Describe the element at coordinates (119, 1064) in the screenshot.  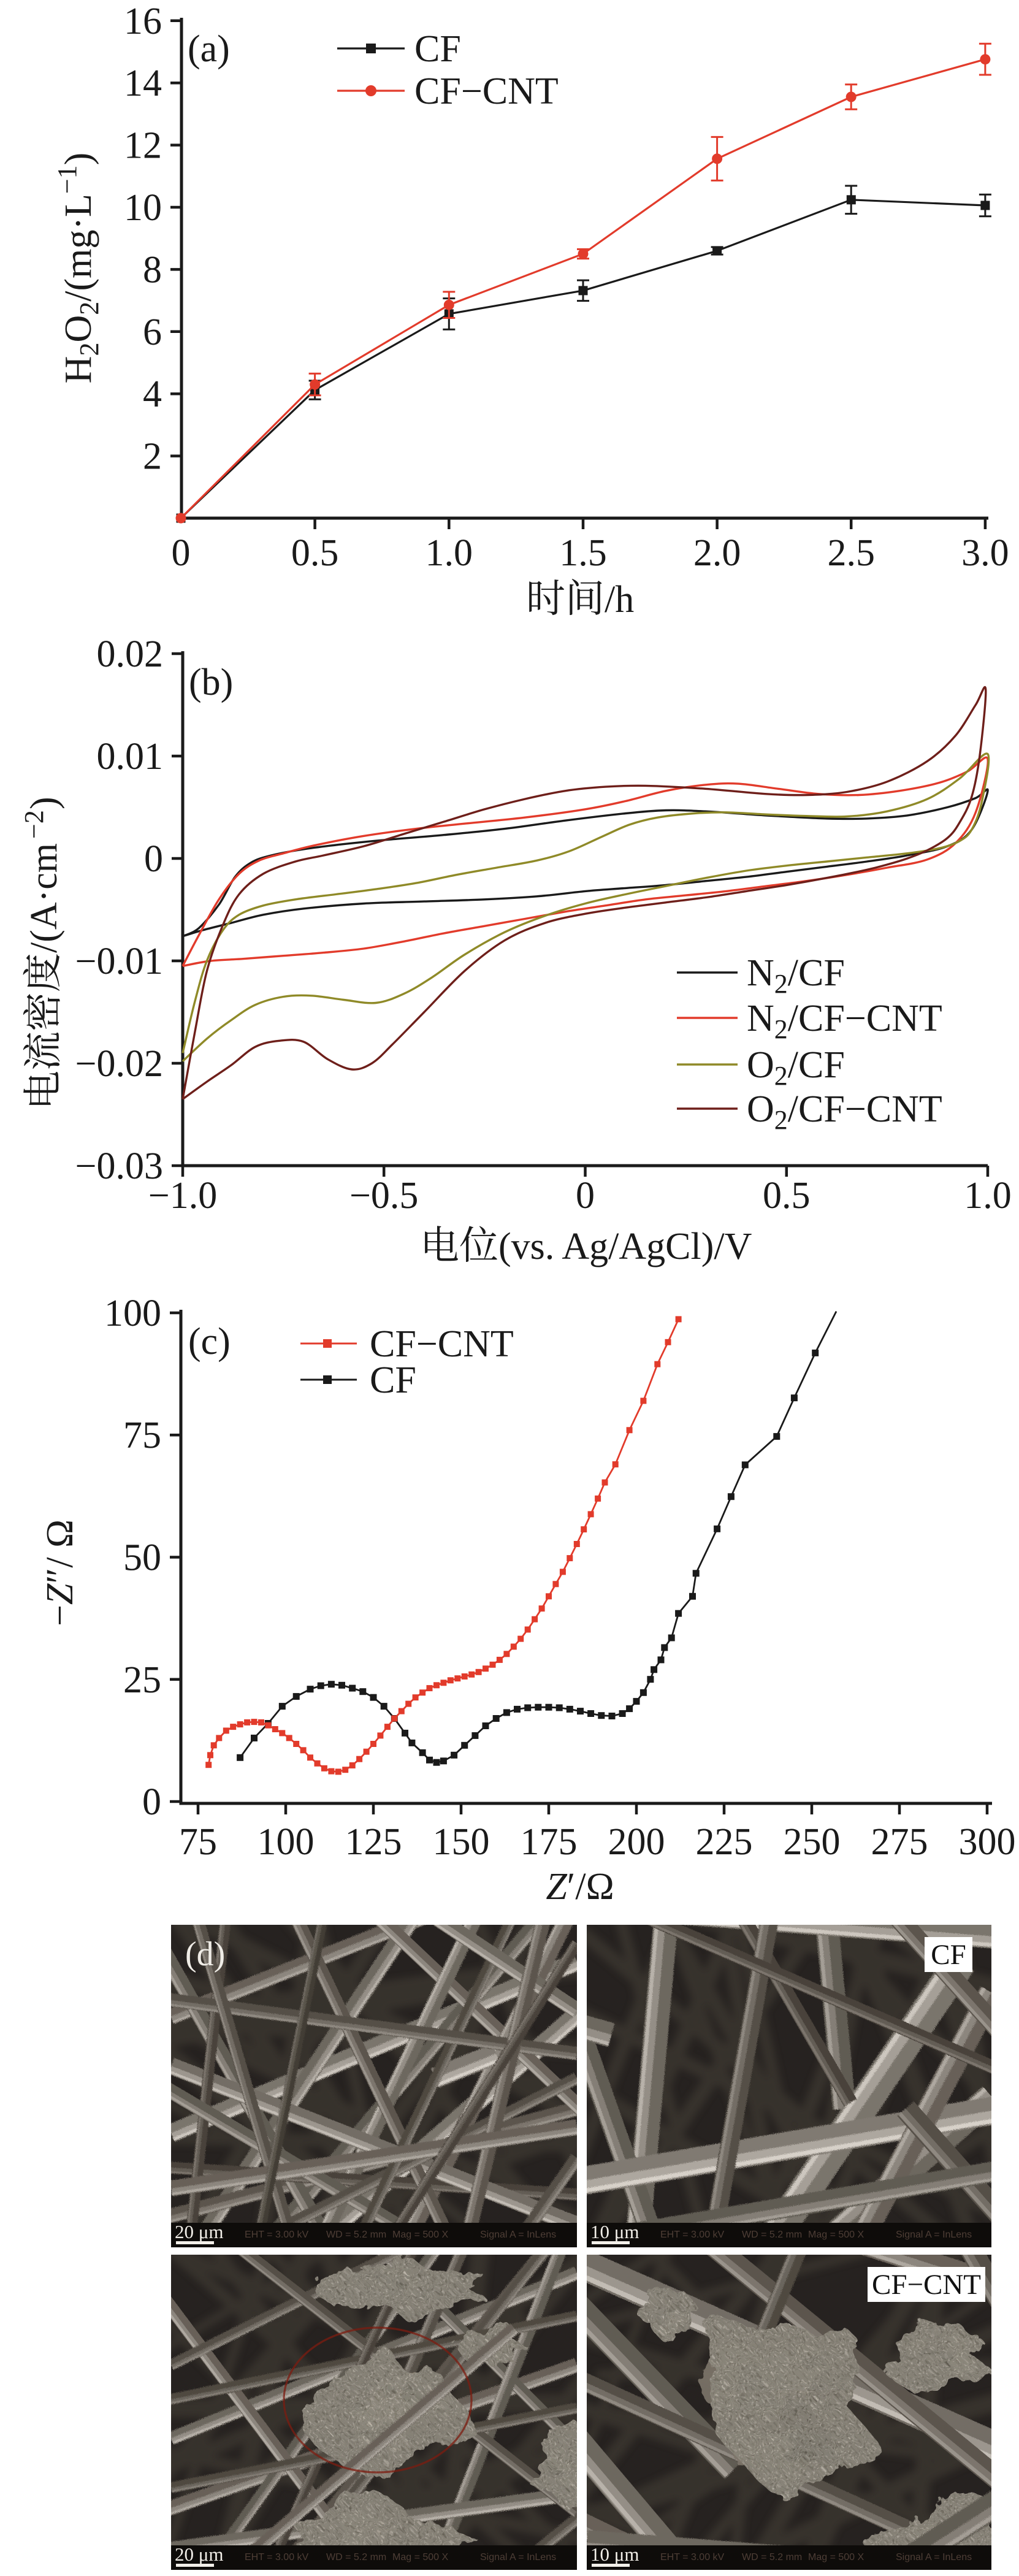
I see `svg-text: −0.02` at that location.